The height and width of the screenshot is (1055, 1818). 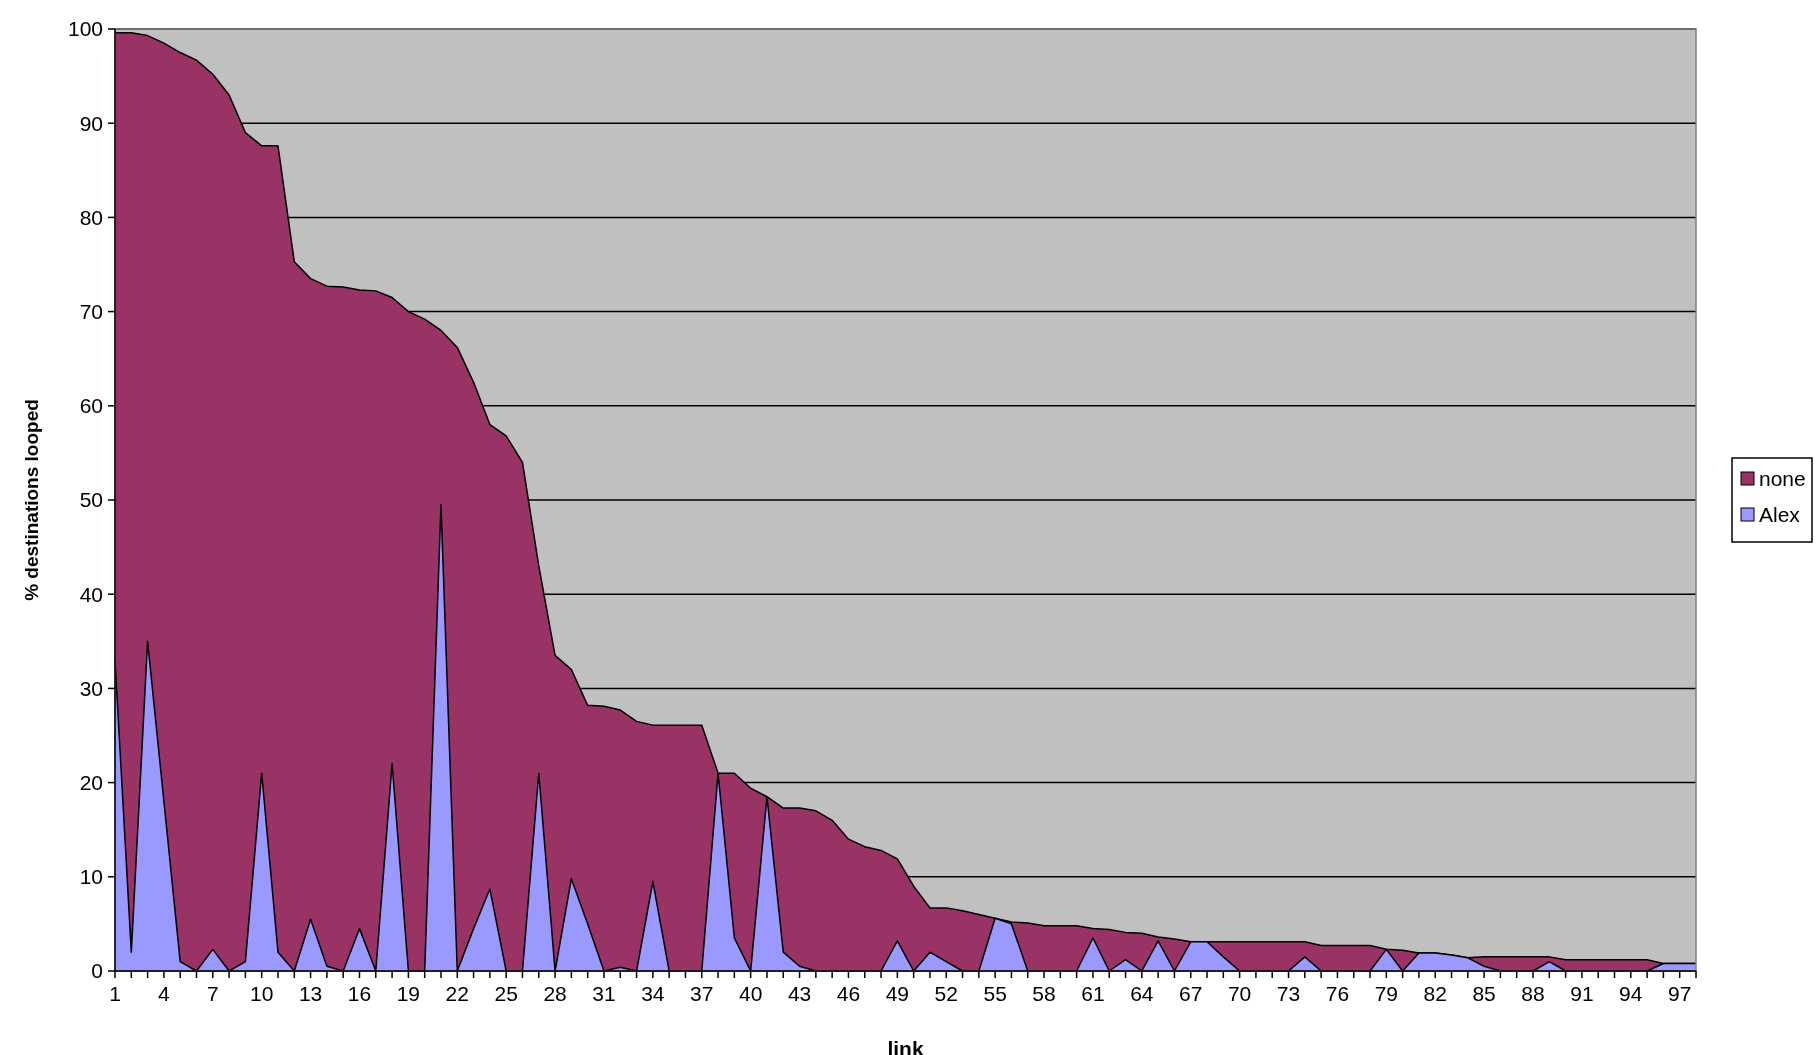 I want to click on x-tick-label: 37, so click(x=702, y=993).